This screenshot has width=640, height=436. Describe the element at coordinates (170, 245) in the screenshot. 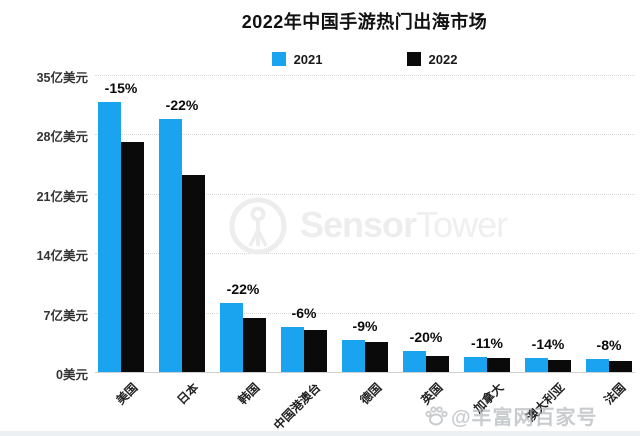

I see `bar-2021-日本` at that location.